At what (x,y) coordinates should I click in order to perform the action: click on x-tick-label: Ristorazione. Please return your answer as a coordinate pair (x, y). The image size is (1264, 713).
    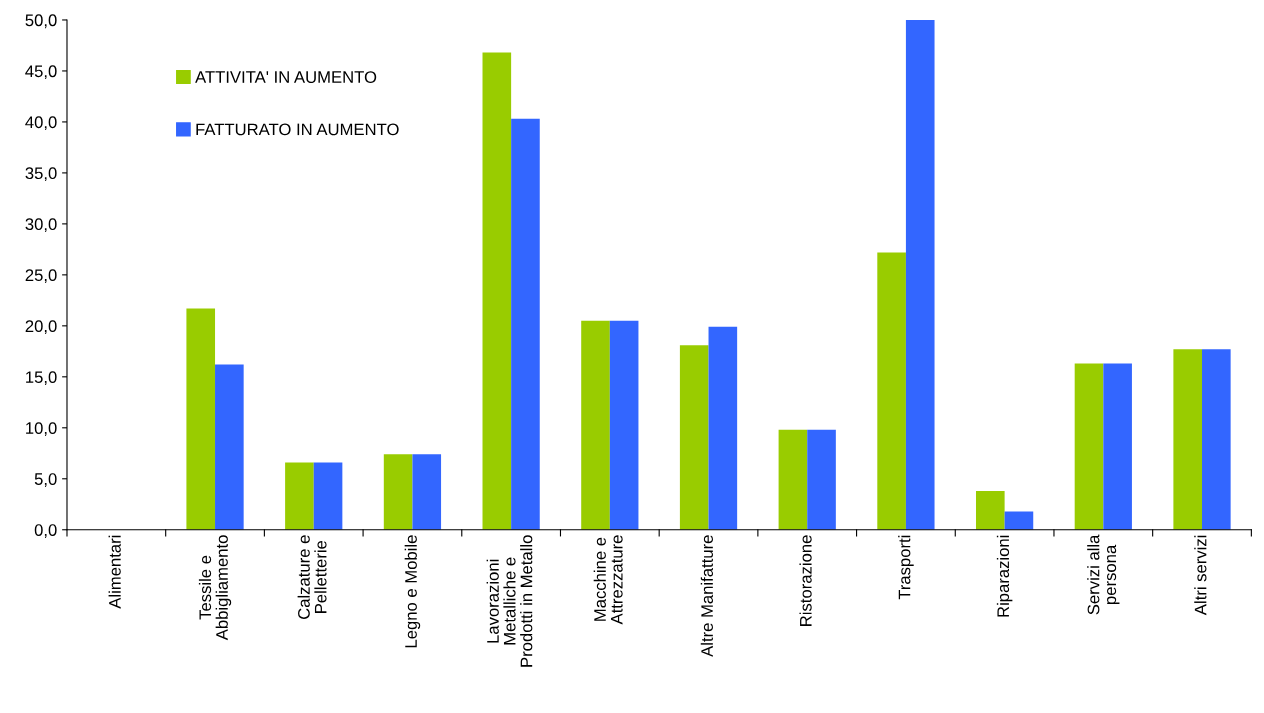
    Looking at the image, I should click on (805, 580).